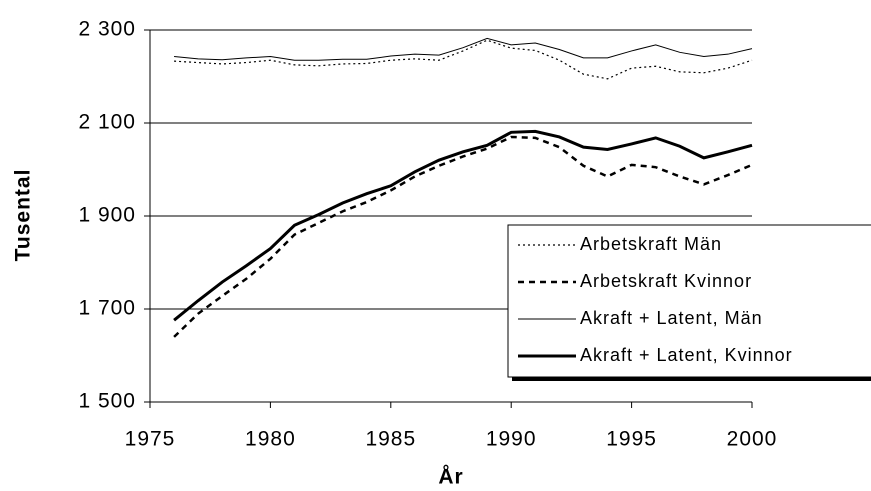 This screenshot has width=871, height=491. I want to click on x-tick-label: 1985, so click(390, 439).